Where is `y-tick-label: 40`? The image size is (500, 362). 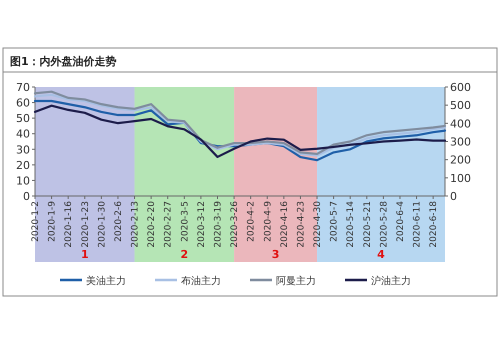 y-tick-label: 40 is located at coordinates (23, 134).